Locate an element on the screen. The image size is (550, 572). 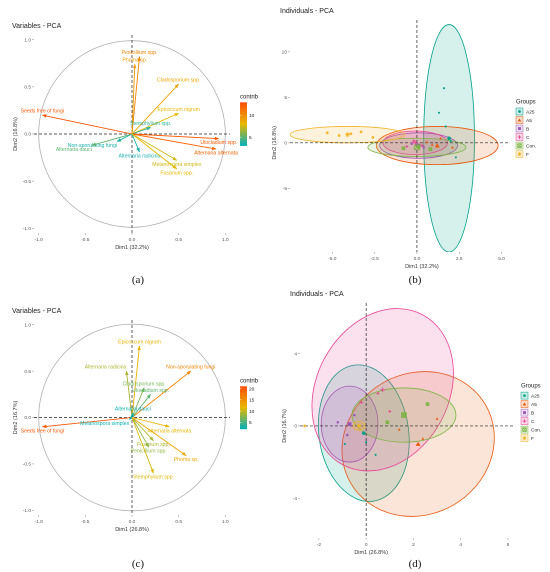
variable-label-melanospora-simplex: Melanospora simplex is located at coordinates (176, 165).